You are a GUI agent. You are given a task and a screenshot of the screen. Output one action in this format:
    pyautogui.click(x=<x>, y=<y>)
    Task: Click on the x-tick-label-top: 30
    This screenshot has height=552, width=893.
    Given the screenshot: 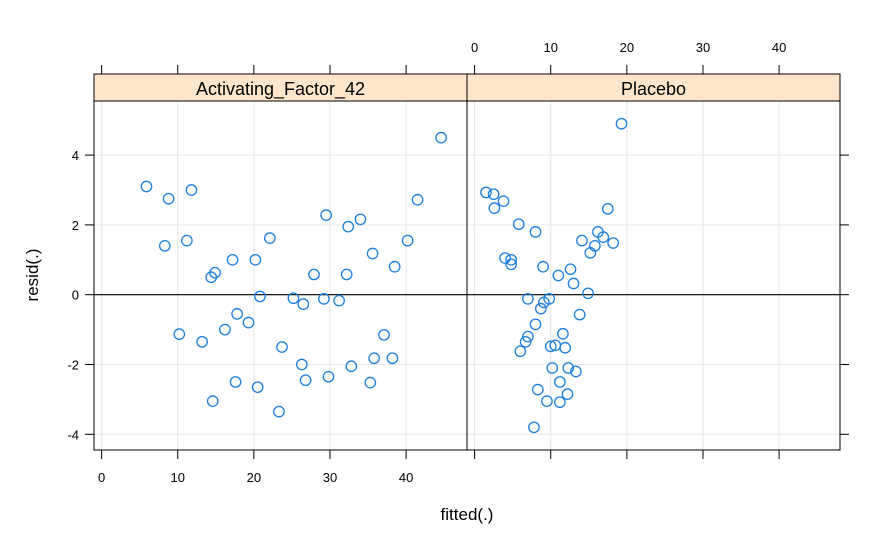 What is the action you would take?
    pyautogui.click(x=703, y=47)
    